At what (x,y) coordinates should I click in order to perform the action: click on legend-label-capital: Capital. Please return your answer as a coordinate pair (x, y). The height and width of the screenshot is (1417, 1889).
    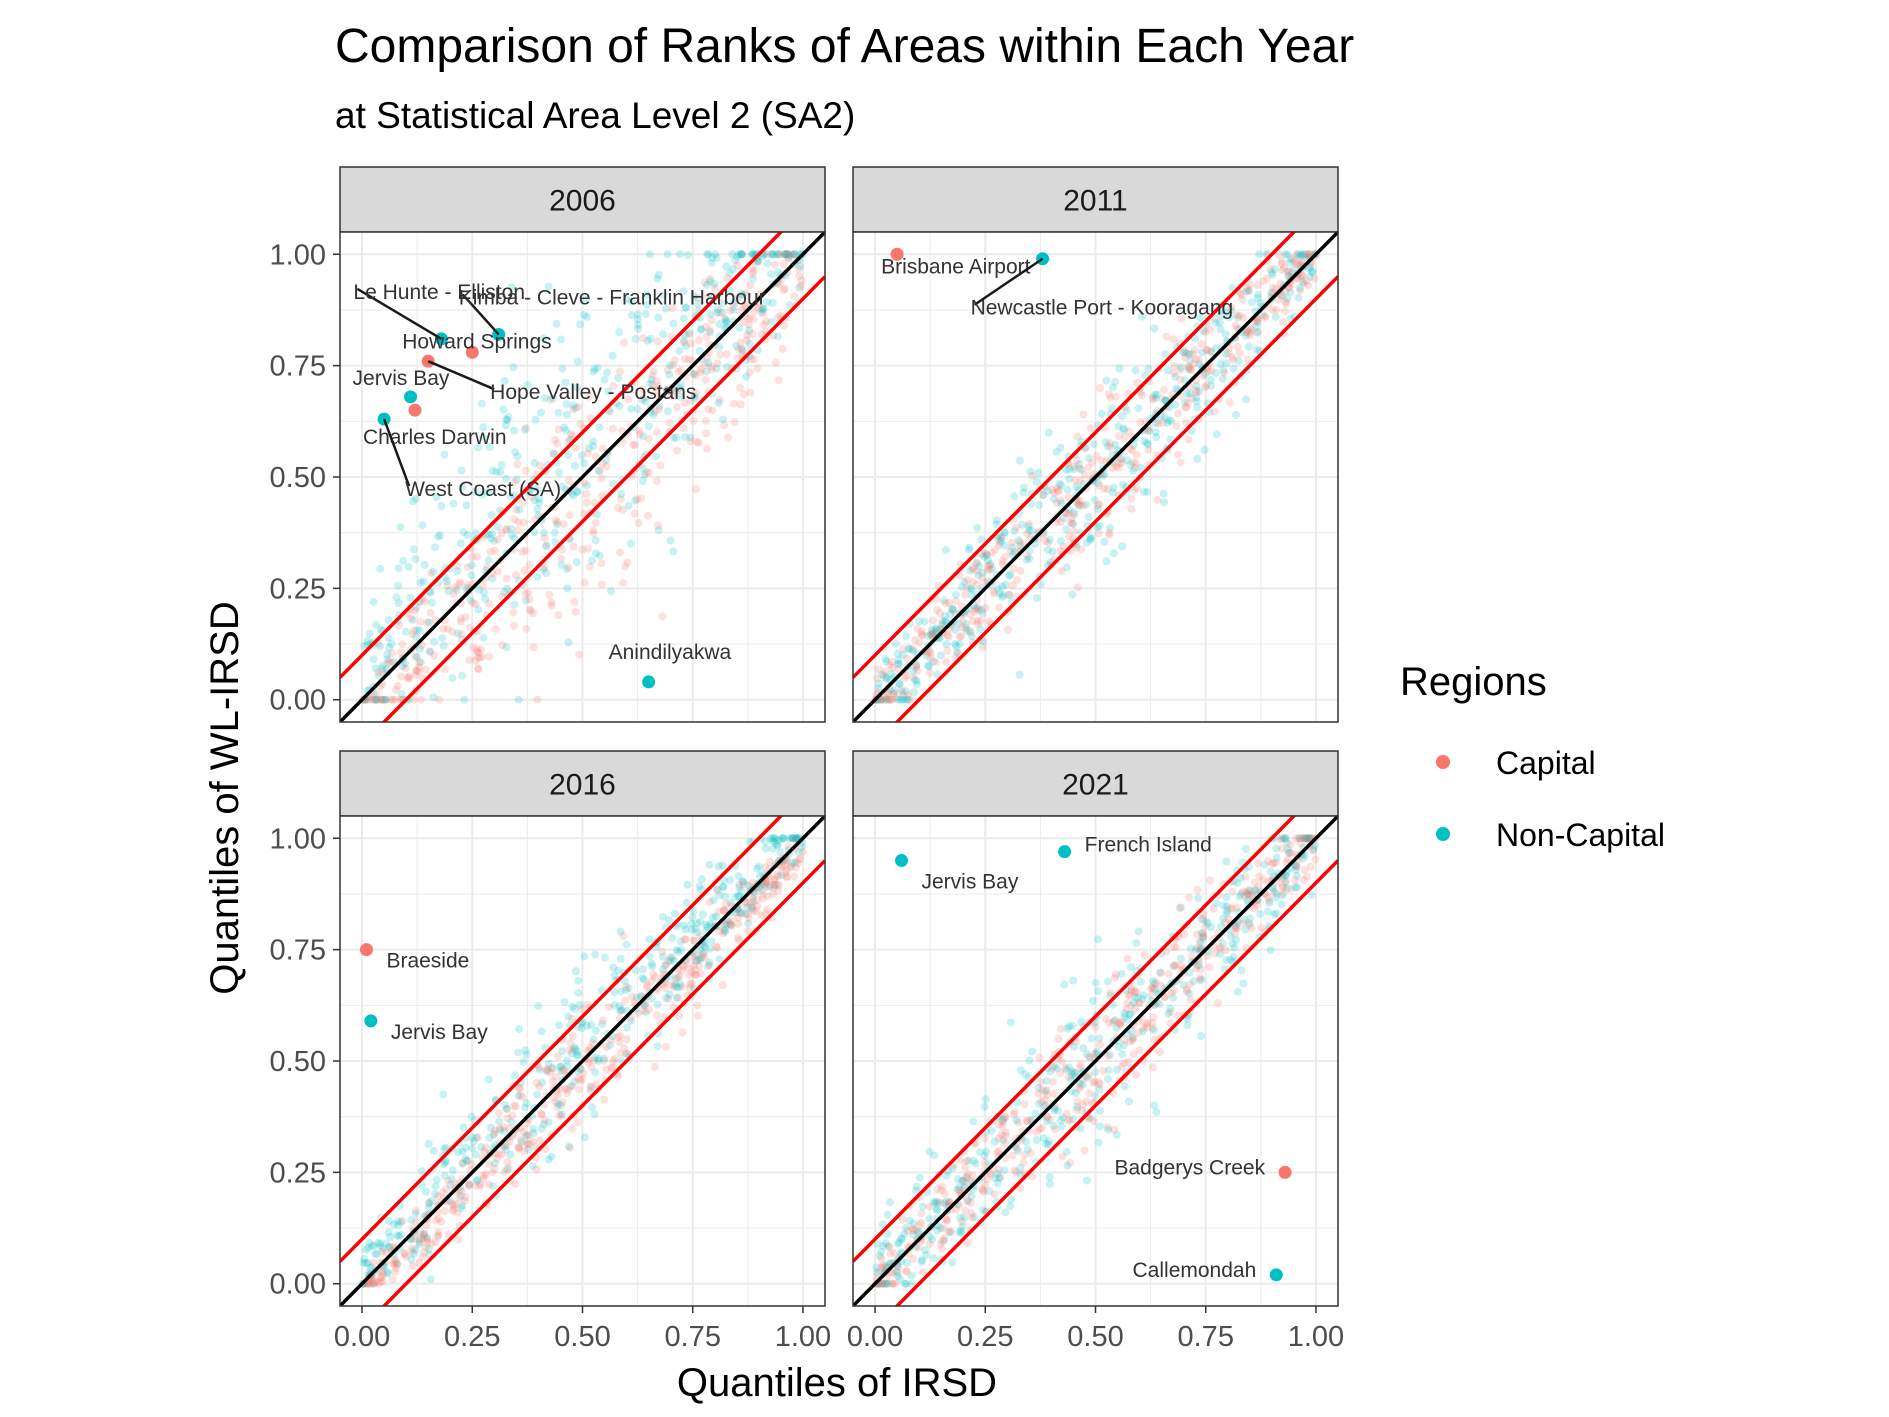
    Looking at the image, I should click on (1546, 763).